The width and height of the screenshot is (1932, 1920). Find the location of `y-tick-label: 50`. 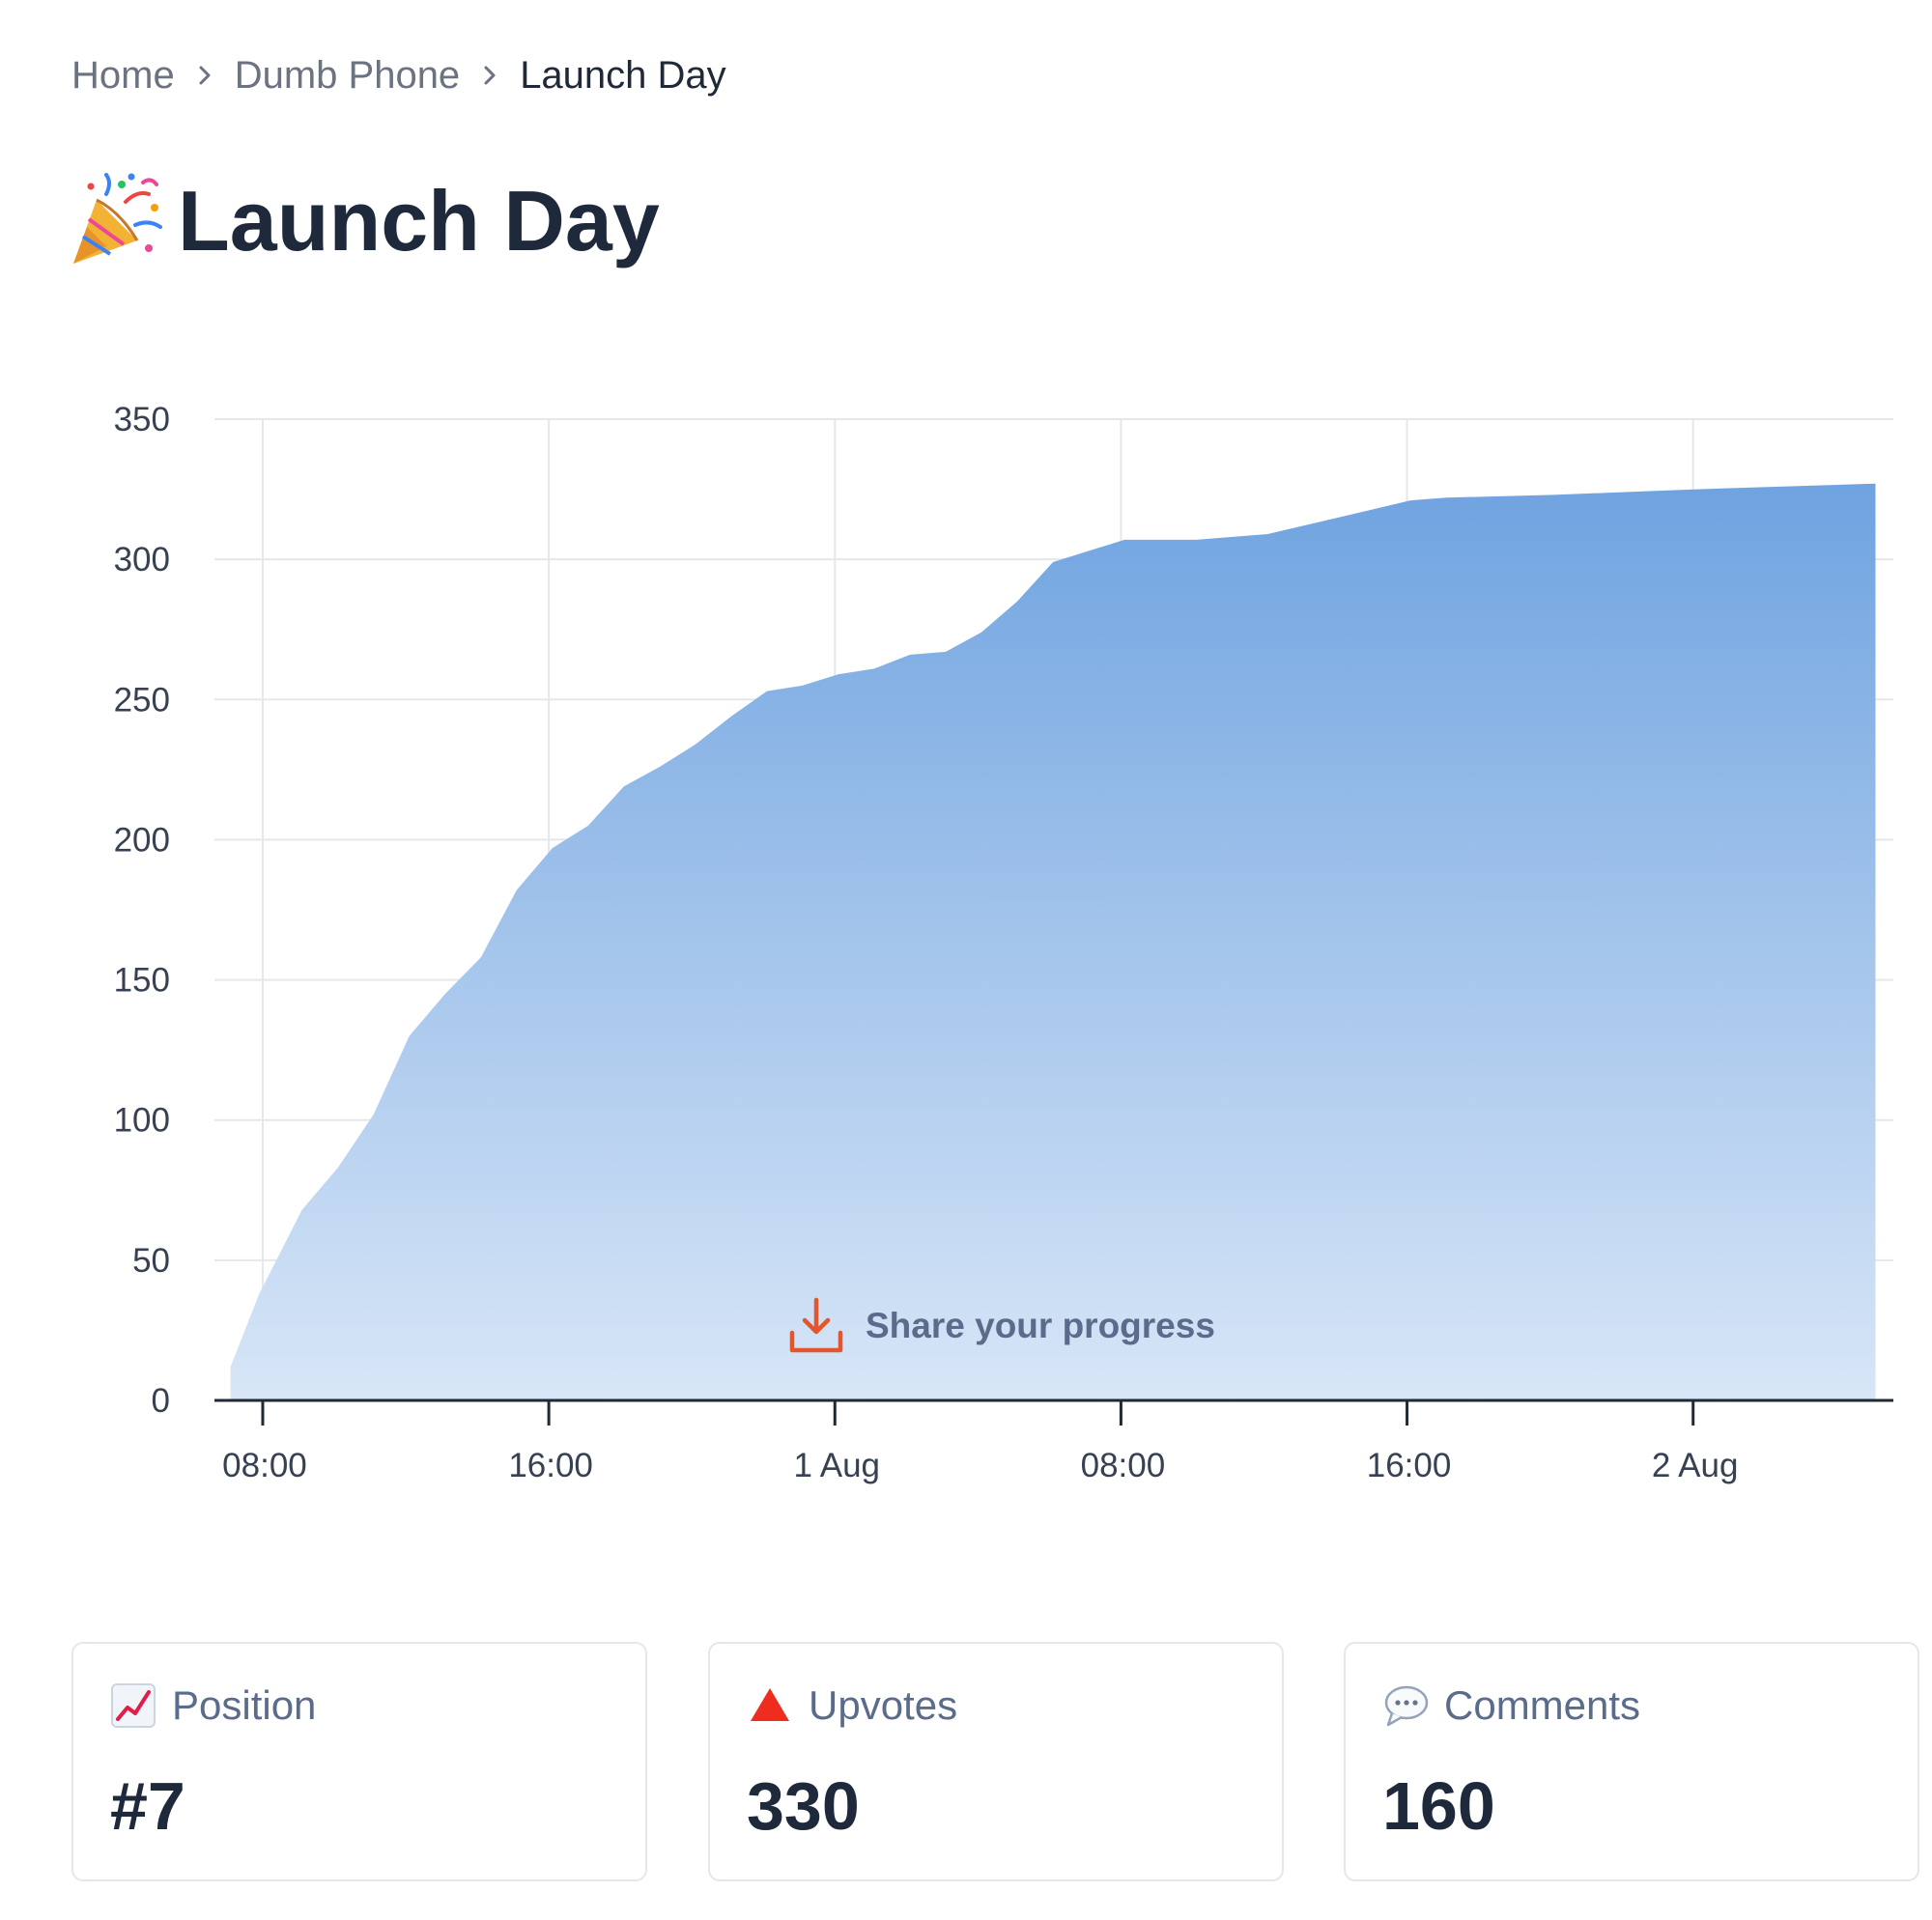

y-tick-label: 50 is located at coordinates (151, 1261).